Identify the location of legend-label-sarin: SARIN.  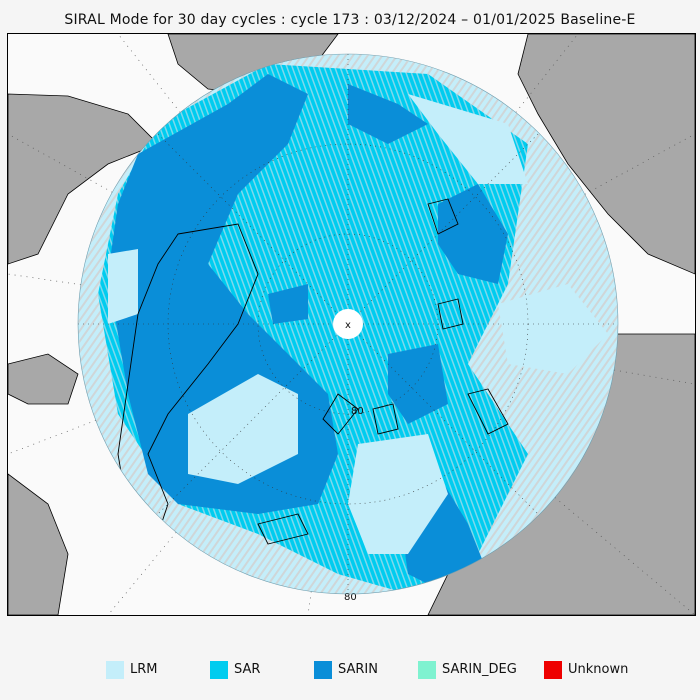
(358, 669).